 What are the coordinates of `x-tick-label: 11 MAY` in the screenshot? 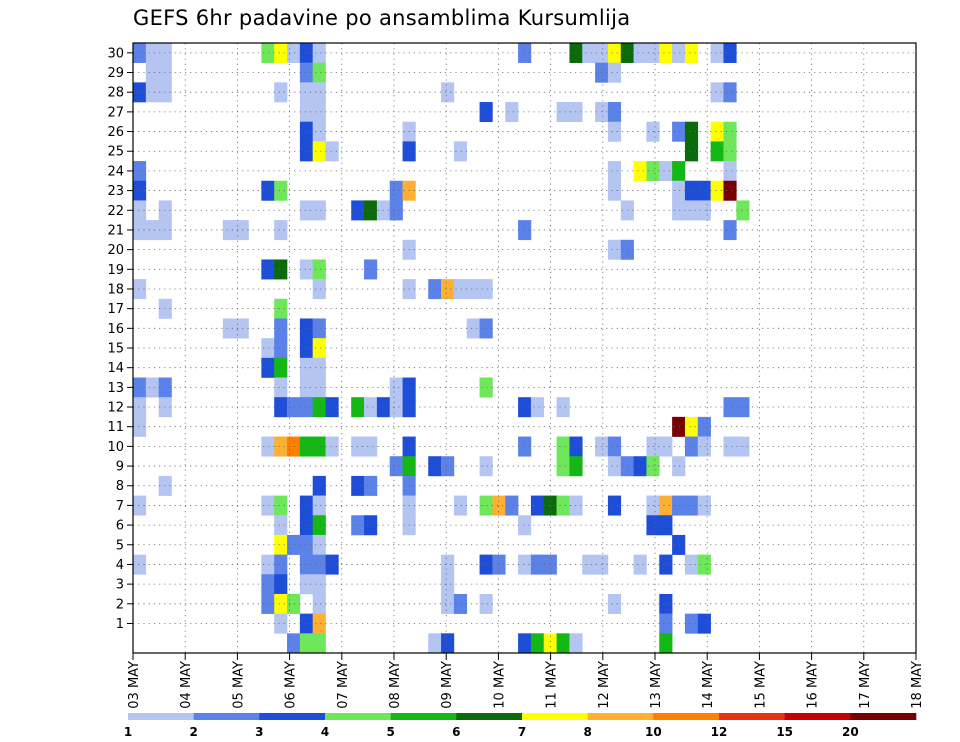 It's located at (552, 685).